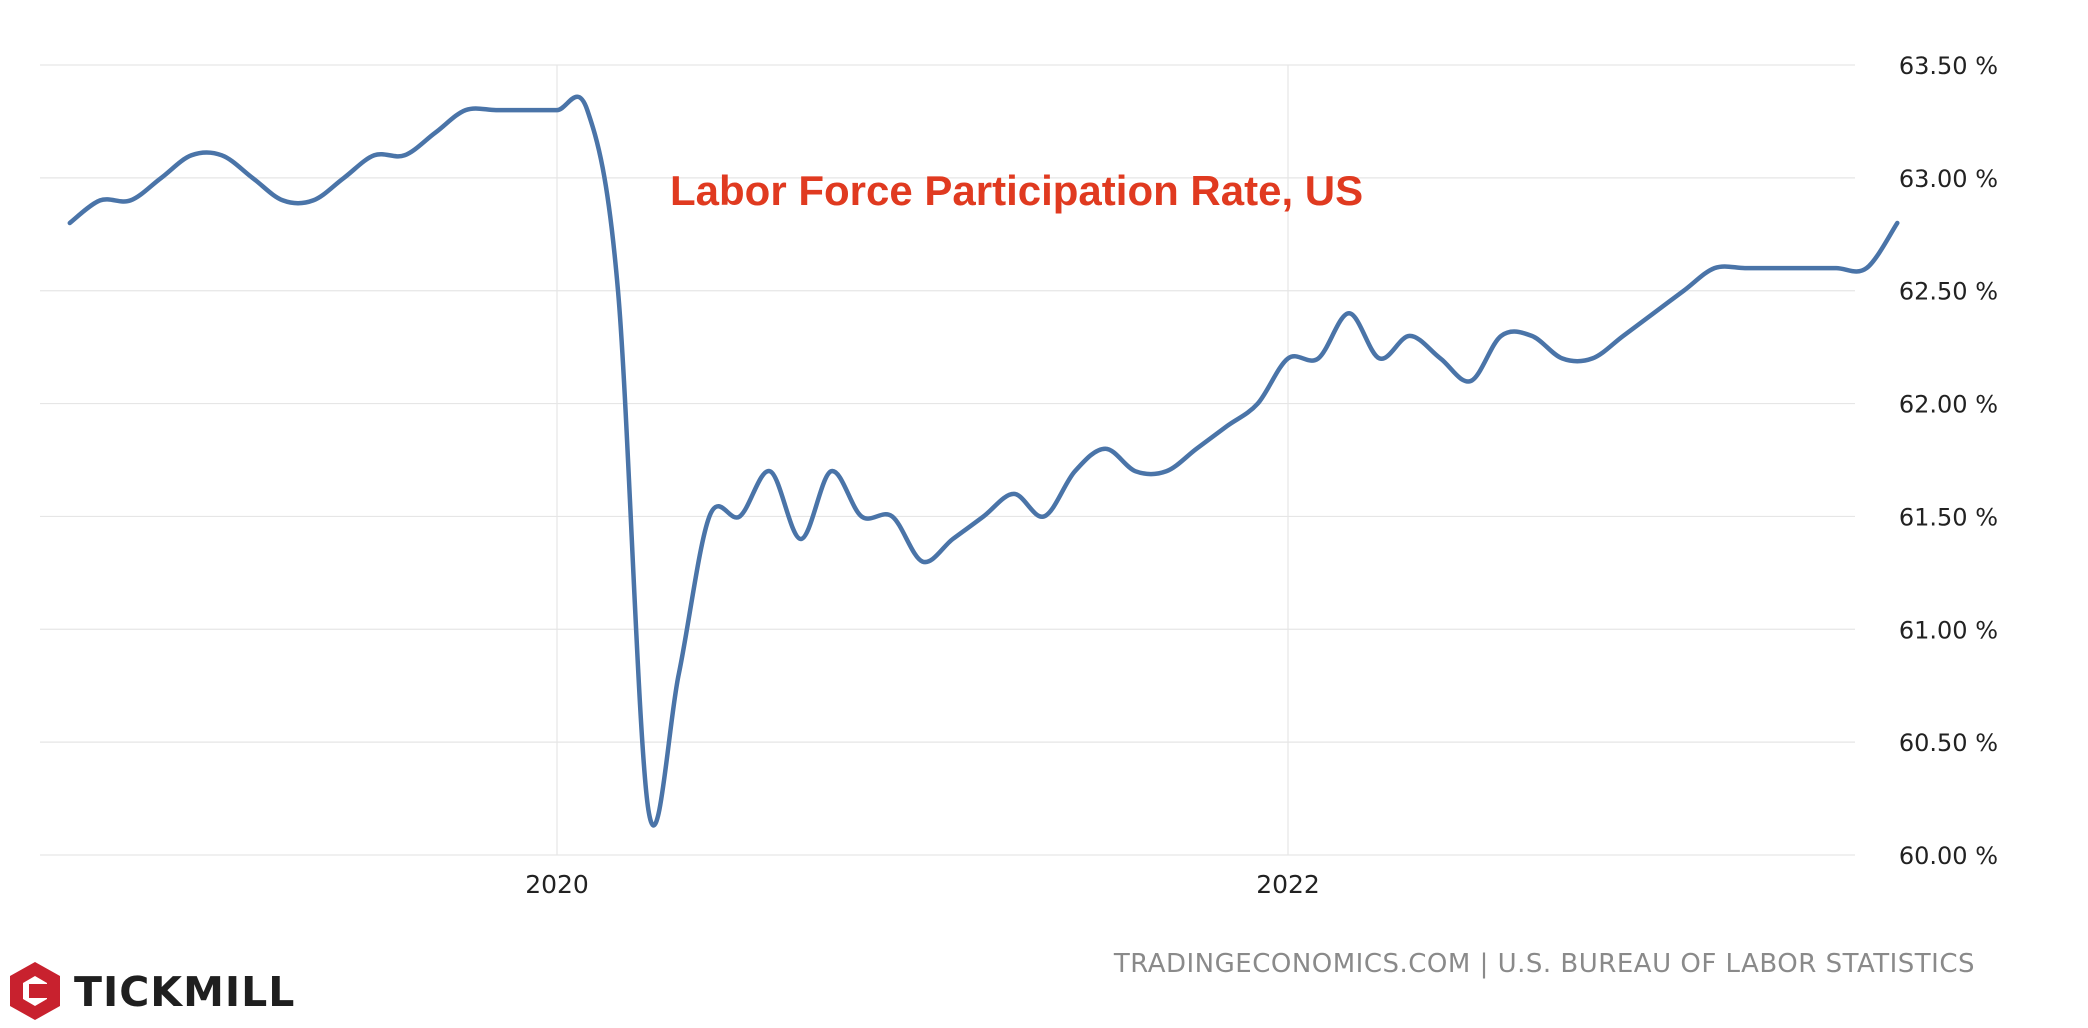 Image resolution: width=2088 pixels, height=1028 pixels. I want to click on y-tick-label: 61.00 %, so click(1948, 630).